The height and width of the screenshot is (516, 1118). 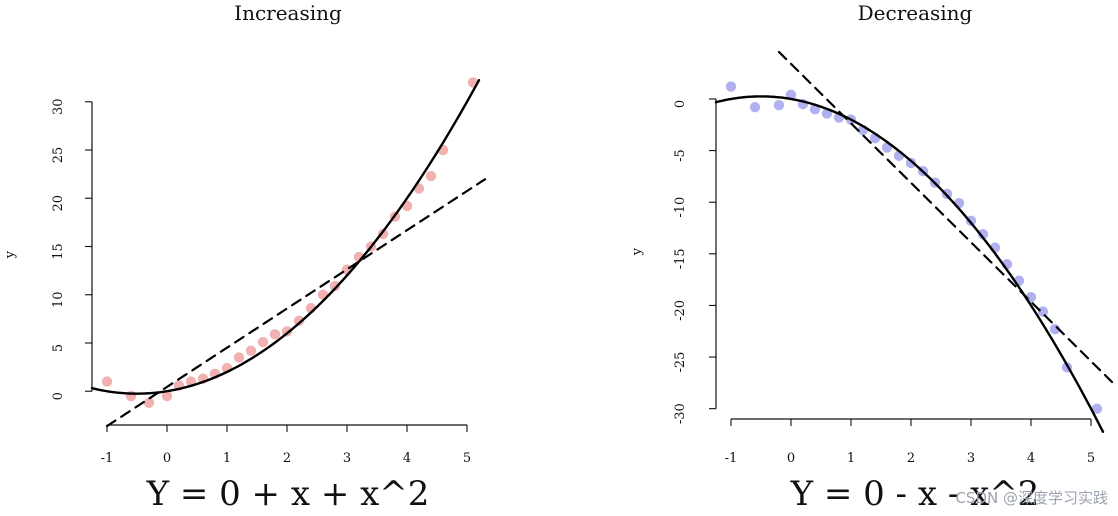 What do you see at coordinates (58, 299) in the screenshot?
I see `y-tick-label: 10` at bounding box center [58, 299].